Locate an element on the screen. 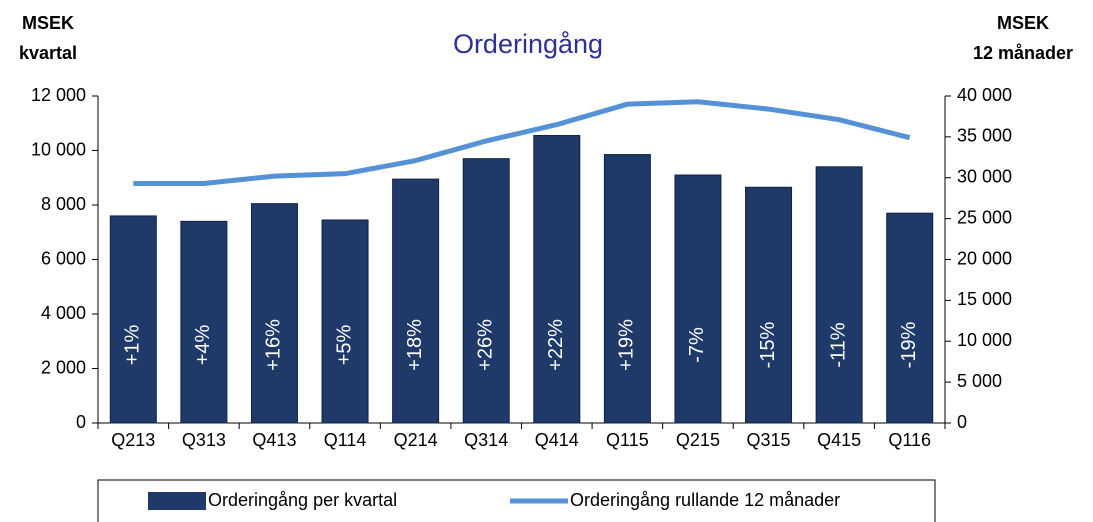  x-tick-label: Q114 is located at coordinates (345, 440).